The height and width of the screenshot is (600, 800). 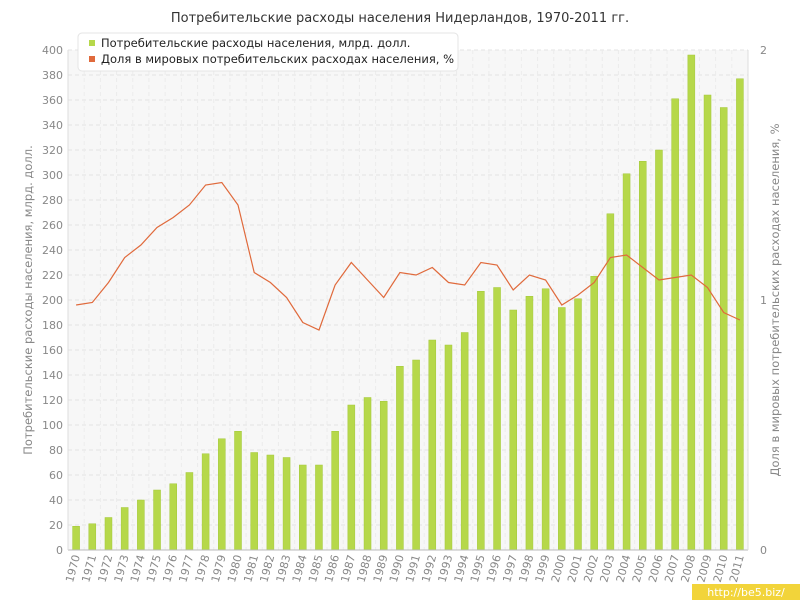 What do you see at coordinates (108, 534) in the screenshot?
I see `bar-1972` at bounding box center [108, 534].